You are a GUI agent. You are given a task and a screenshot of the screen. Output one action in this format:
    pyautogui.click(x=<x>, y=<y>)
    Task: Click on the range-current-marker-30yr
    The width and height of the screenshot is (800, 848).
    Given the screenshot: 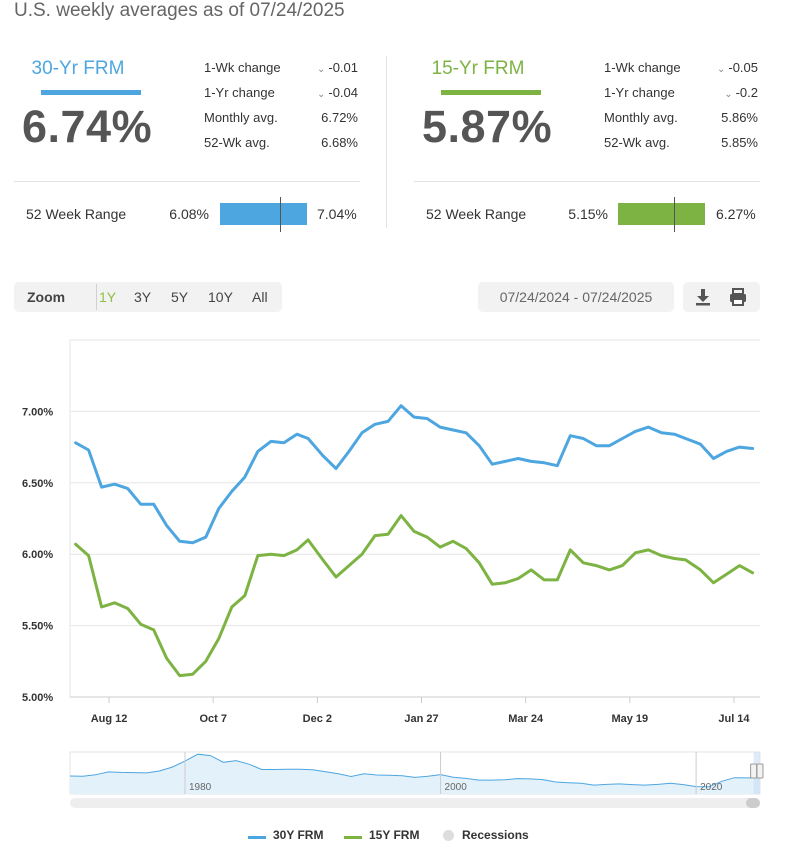 What is the action you would take?
    pyautogui.click(x=280, y=214)
    